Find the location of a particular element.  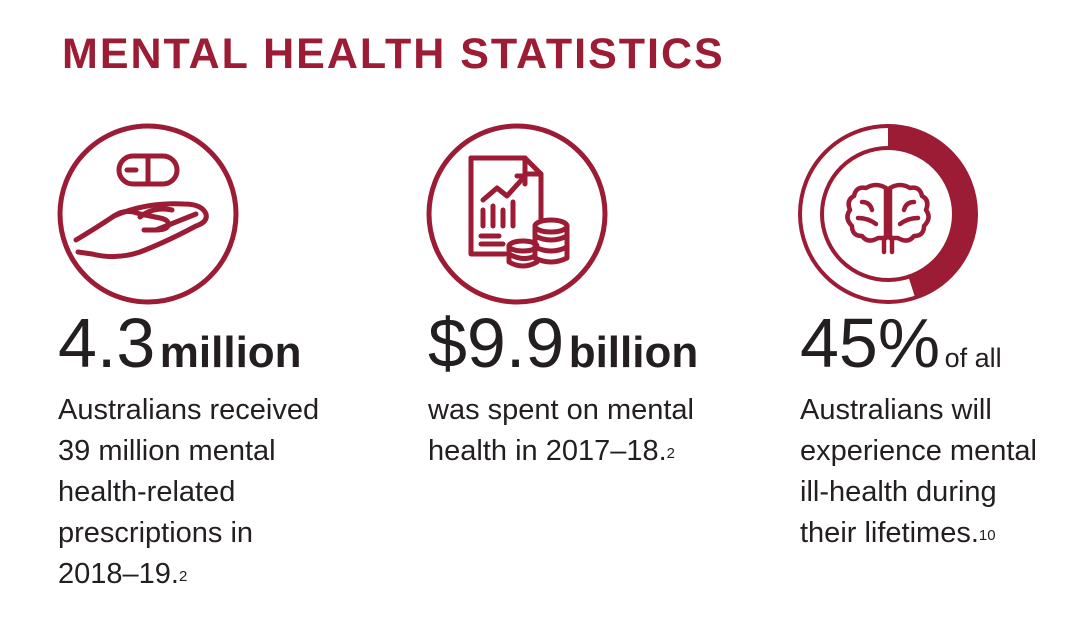

description-line: health-related is located at coordinates (147, 492).